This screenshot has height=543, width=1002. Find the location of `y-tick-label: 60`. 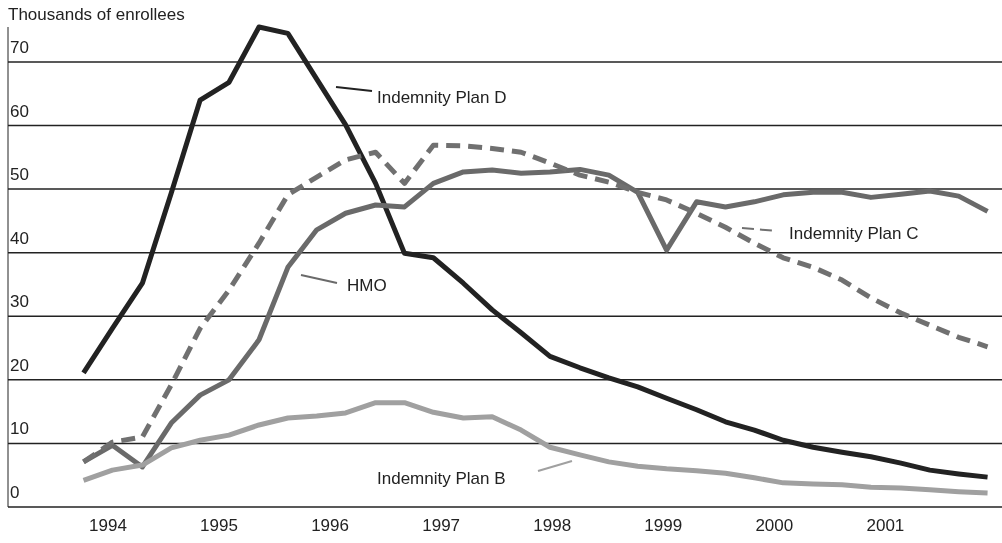

y-tick-label: 60 is located at coordinates (19, 111).